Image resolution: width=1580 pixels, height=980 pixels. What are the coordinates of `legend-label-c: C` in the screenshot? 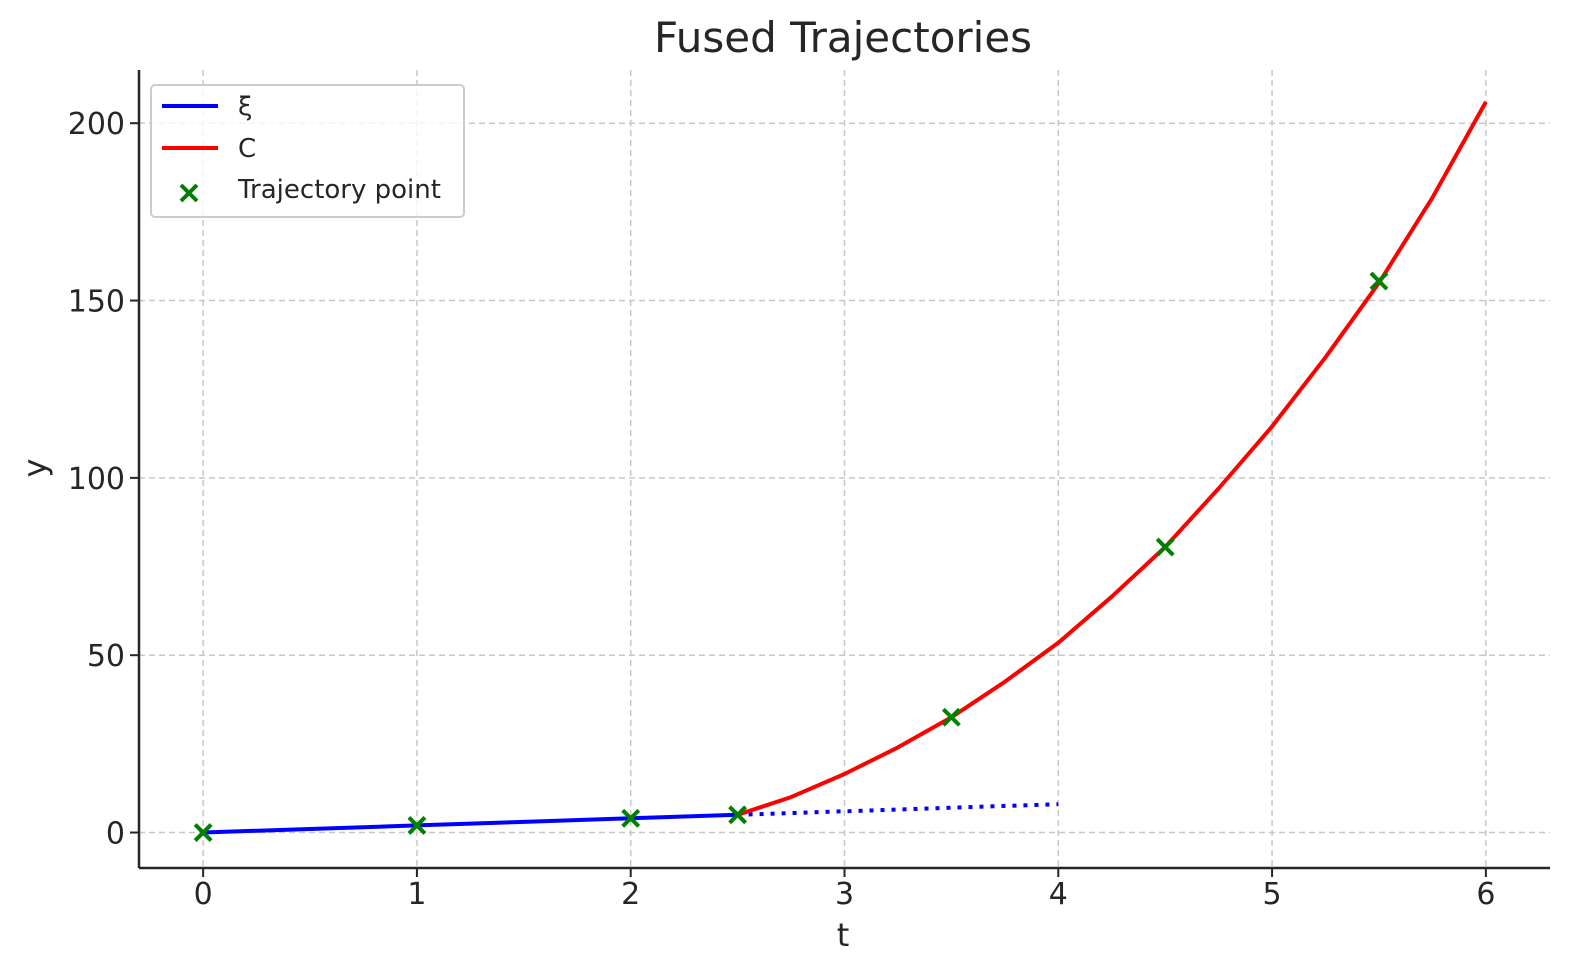 It's located at (247, 149).